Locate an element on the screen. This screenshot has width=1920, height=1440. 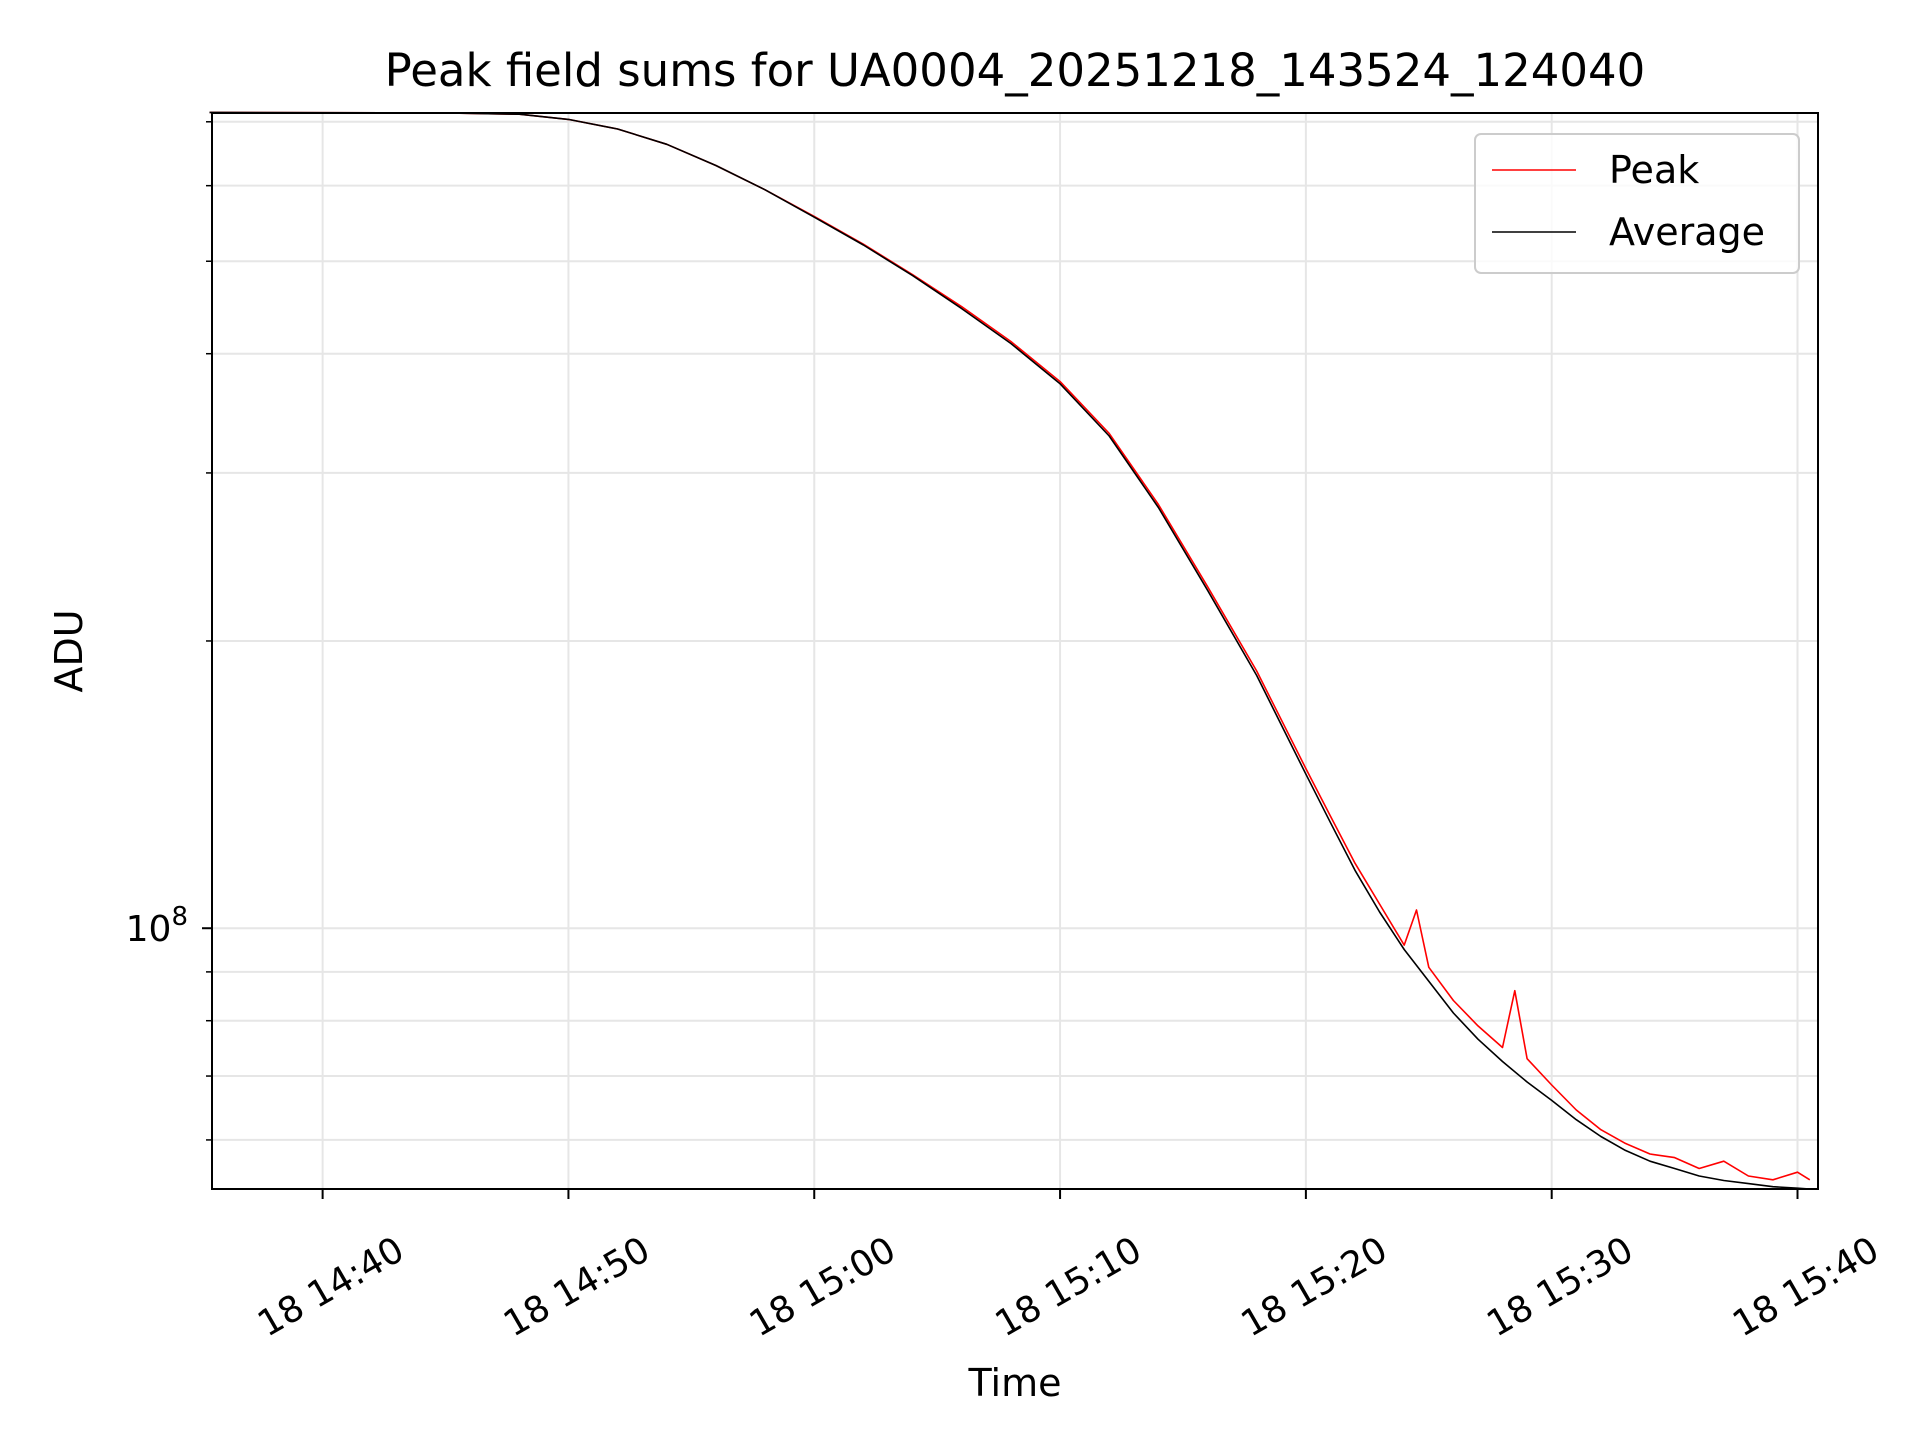
legend: Peak Average is located at coordinates (1637, 203).